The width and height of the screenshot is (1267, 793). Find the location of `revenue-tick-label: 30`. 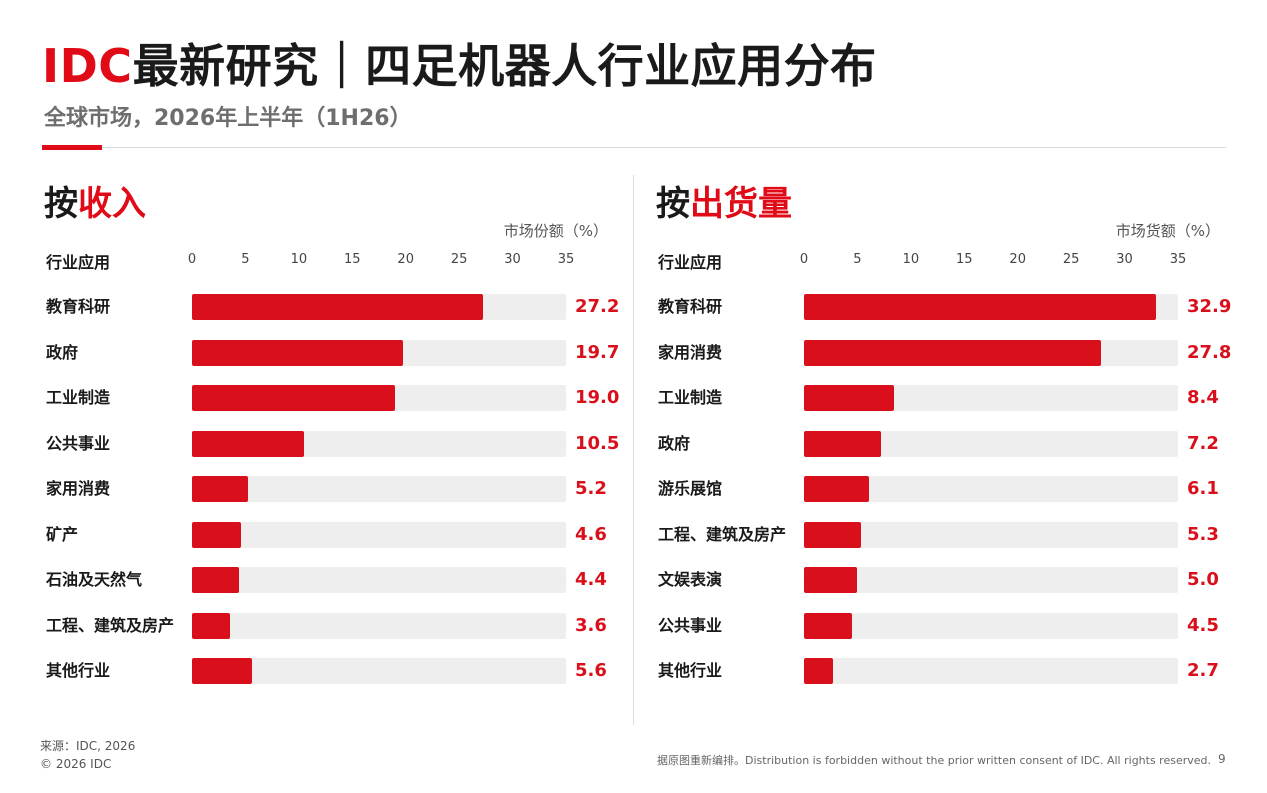

revenue-tick-label: 30 is located at coordinates (512, 259).